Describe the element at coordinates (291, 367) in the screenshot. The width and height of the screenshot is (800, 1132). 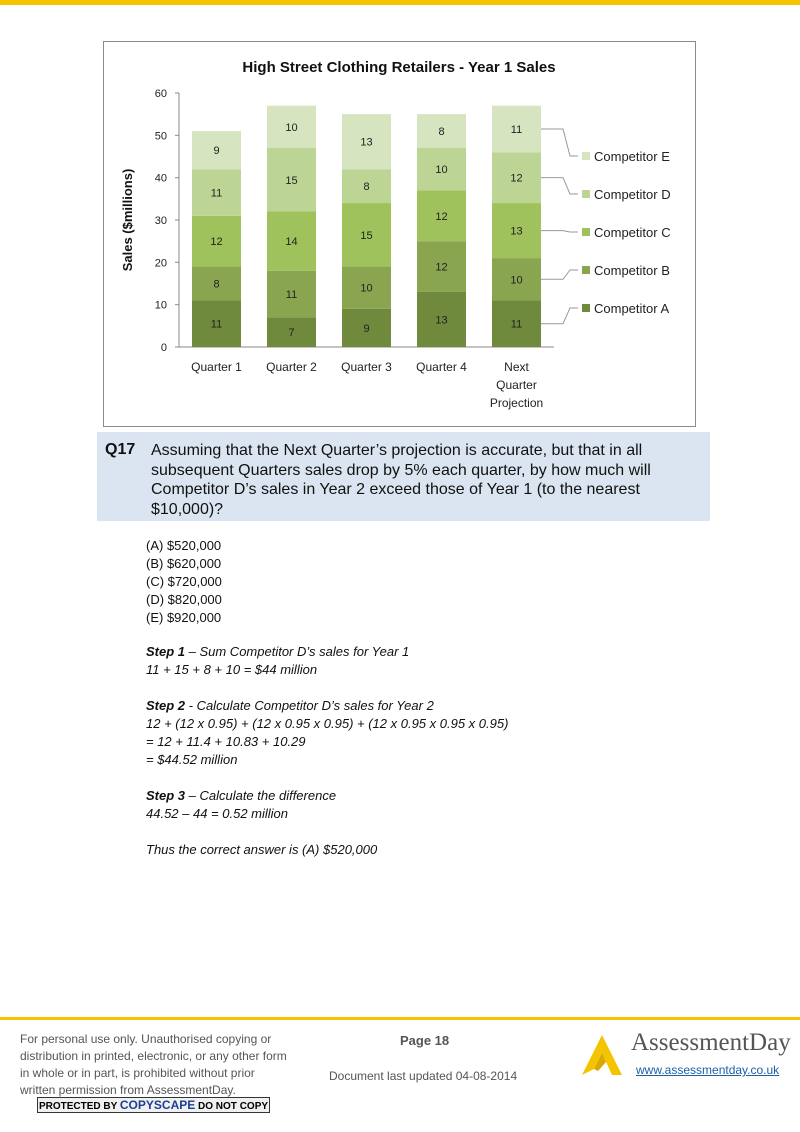
I see `x-tick-label: Quarter 2` at that location.